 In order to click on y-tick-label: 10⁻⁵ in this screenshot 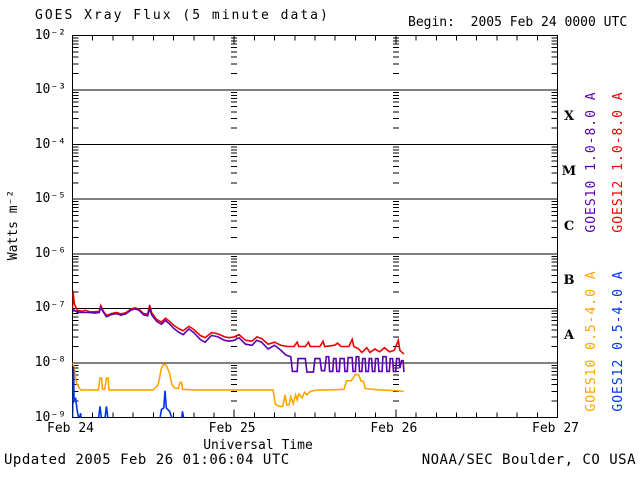, I will do `click(50, 199)`.